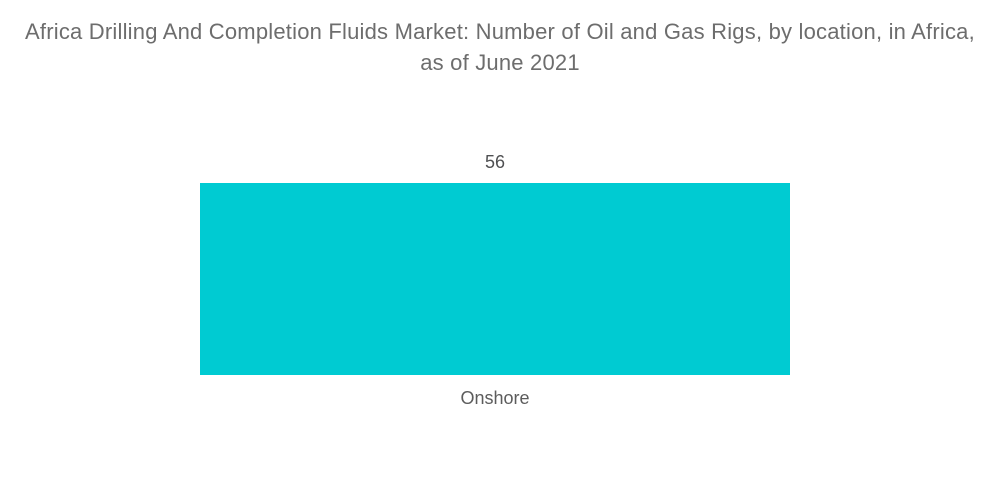 The width and height of the screenshot is (1000, 504). I want to click on x-tick-label-onshore: Onshore, so click(495, 398).